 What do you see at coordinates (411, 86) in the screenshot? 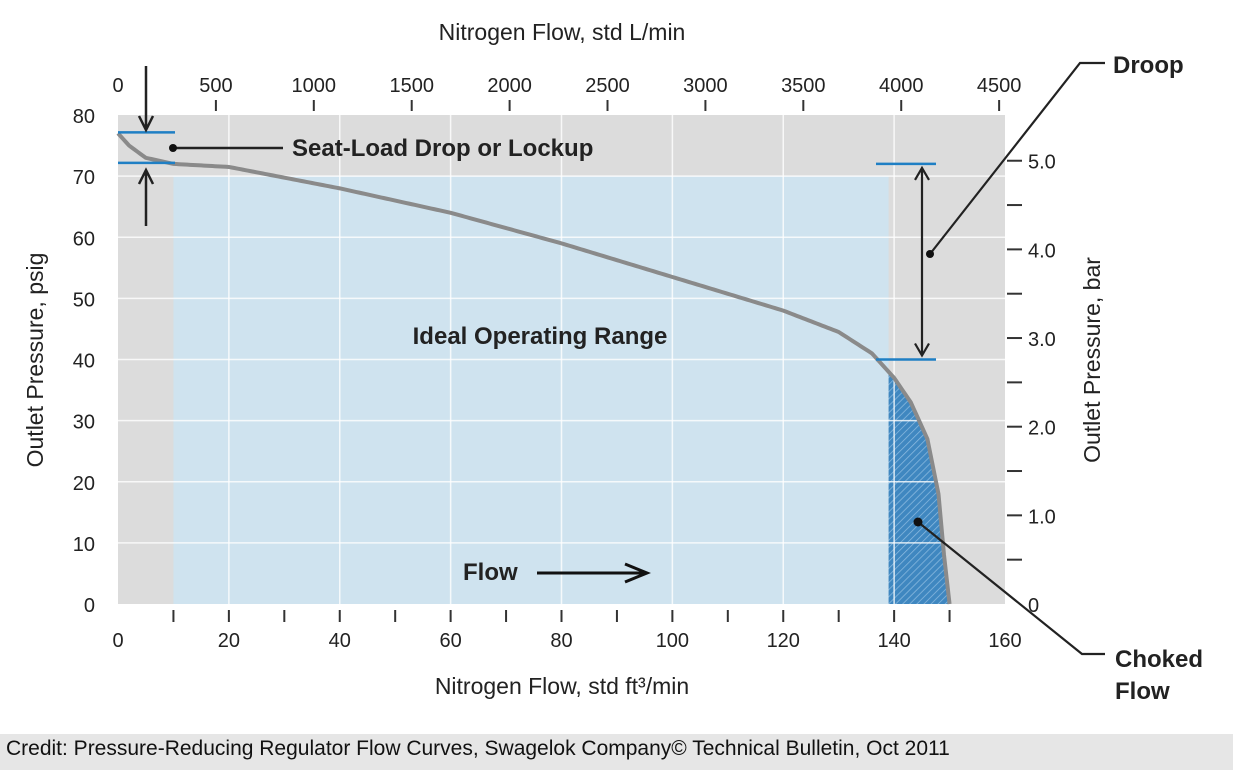
I see `x2-tick-label: 1500` at bounding box center [411, 86].